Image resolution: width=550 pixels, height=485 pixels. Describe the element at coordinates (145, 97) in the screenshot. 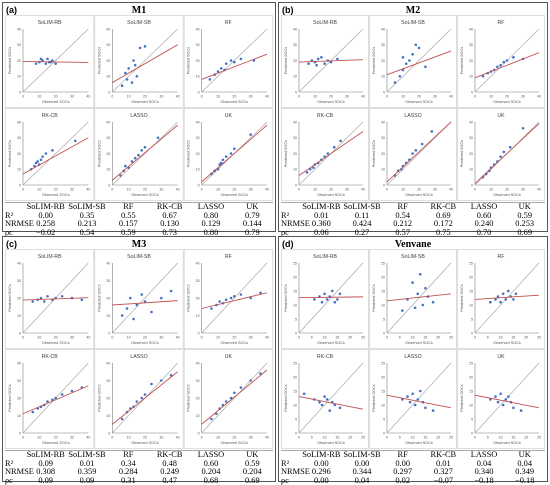

I see `x-tick-label: 20` at that location.